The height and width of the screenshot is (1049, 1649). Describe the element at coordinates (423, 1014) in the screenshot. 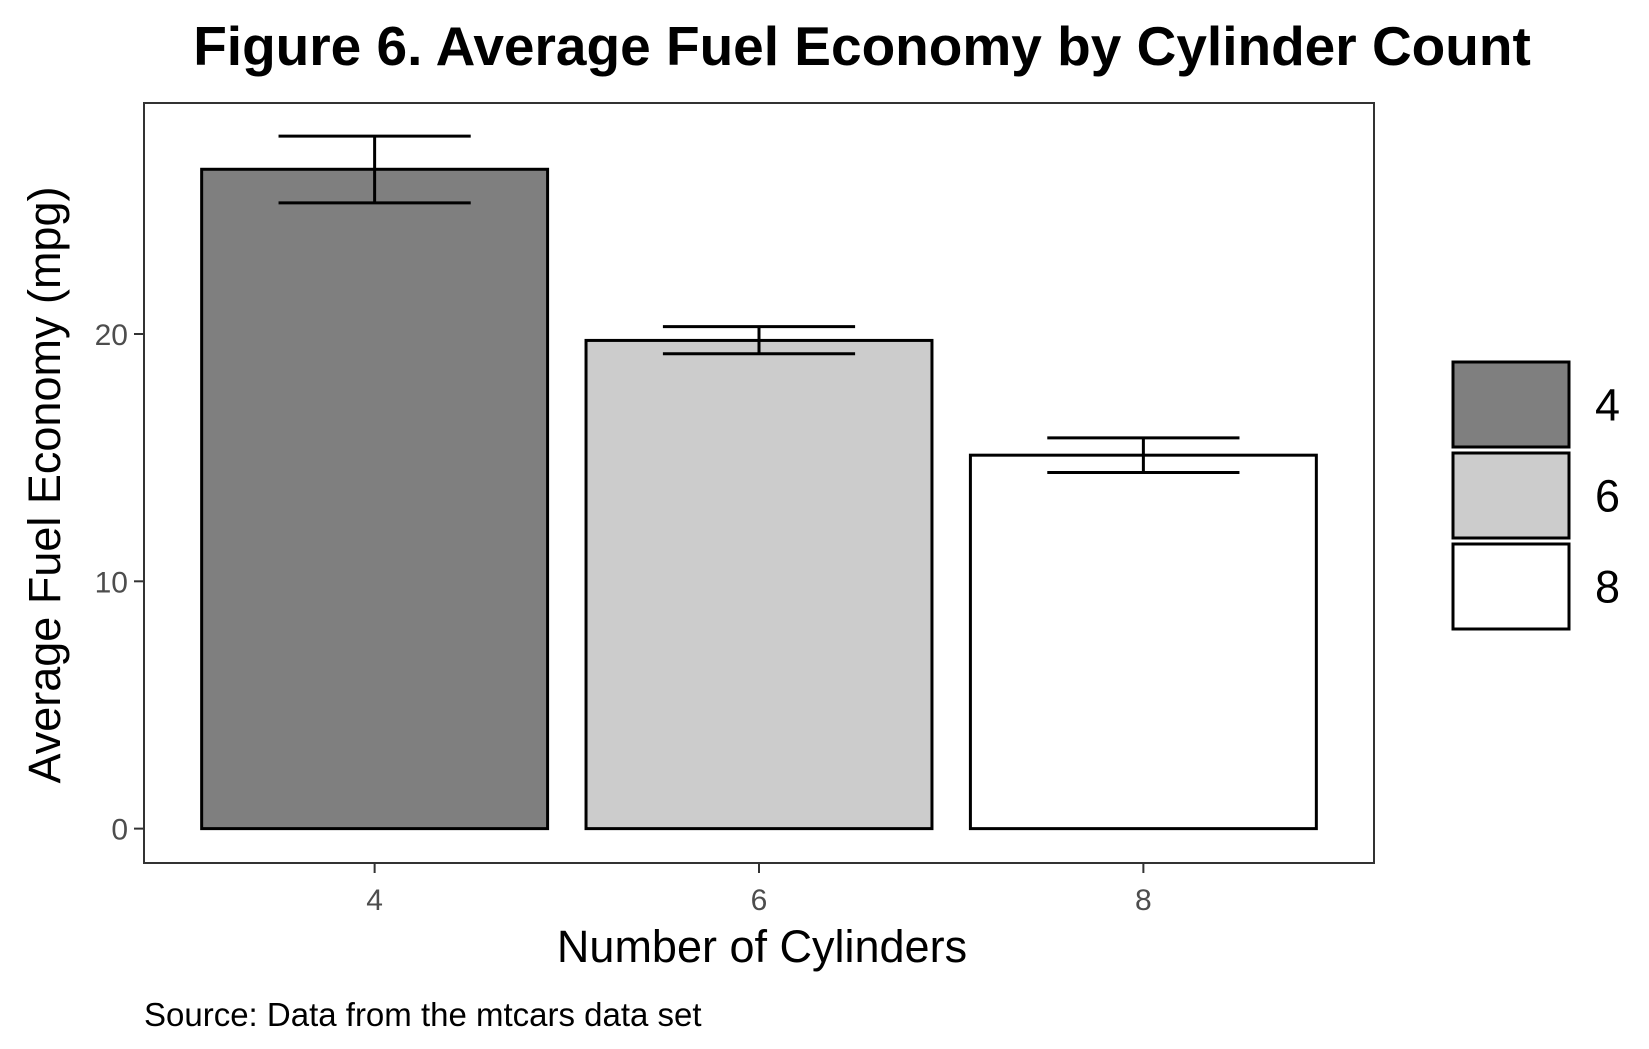

I see `source-caption: Source: Data from the mtcars data set` at that location.